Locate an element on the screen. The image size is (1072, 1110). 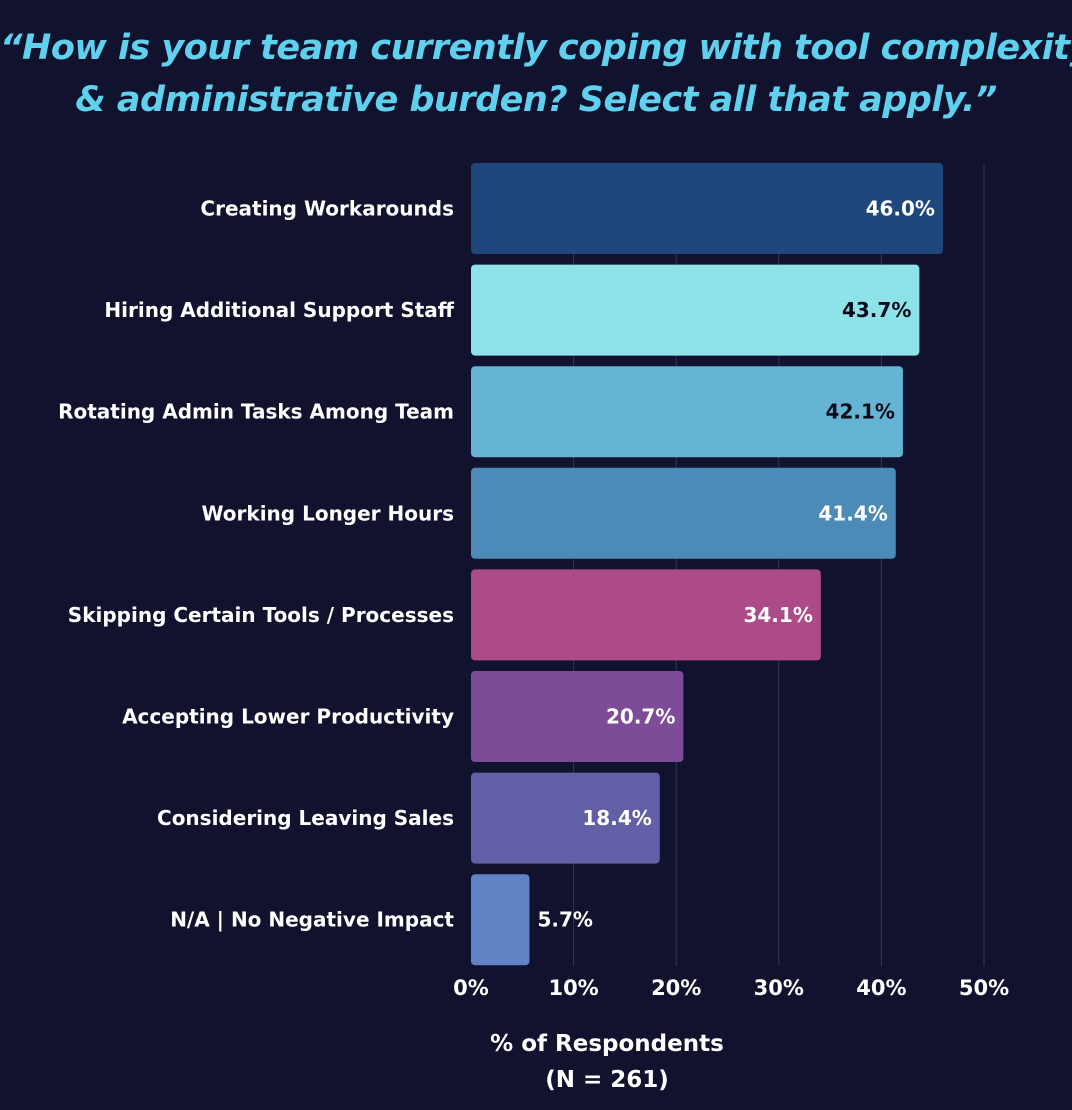
x-axis-label-line-1: % of Respondents is located at coordinates (607, 1044).